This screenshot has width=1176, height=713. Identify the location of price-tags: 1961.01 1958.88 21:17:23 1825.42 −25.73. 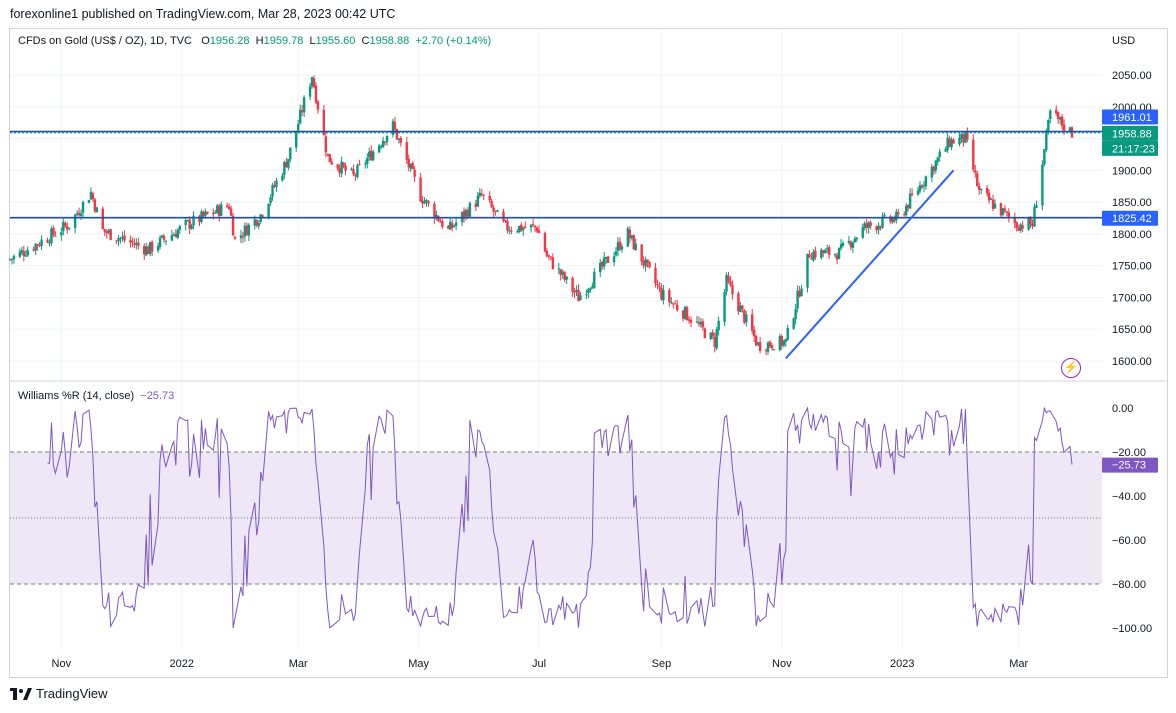
(1130, 291).